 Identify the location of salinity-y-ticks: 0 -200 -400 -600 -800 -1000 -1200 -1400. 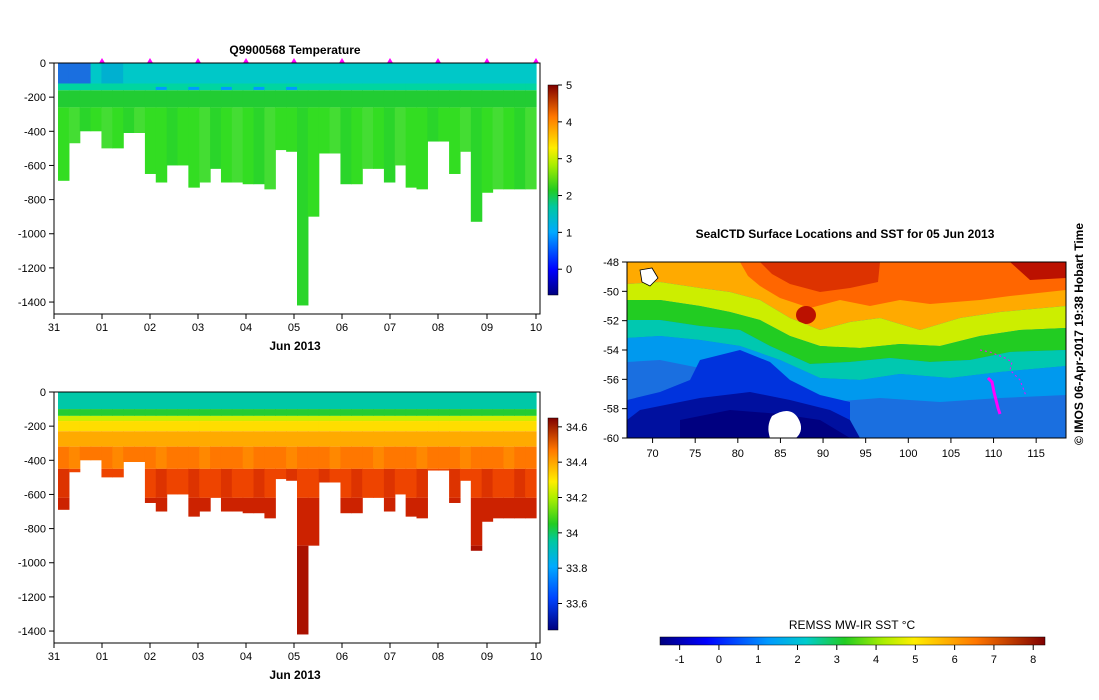
(36, 512).